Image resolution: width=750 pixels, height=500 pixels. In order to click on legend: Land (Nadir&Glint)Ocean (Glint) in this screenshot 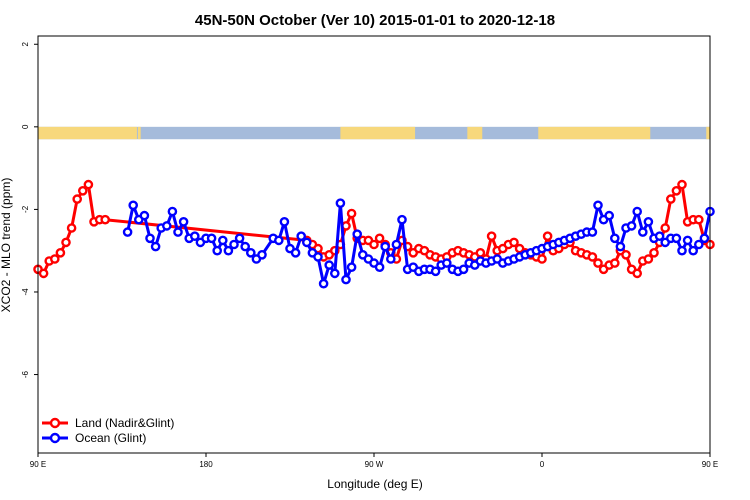, I will do `click(108, 430)`.